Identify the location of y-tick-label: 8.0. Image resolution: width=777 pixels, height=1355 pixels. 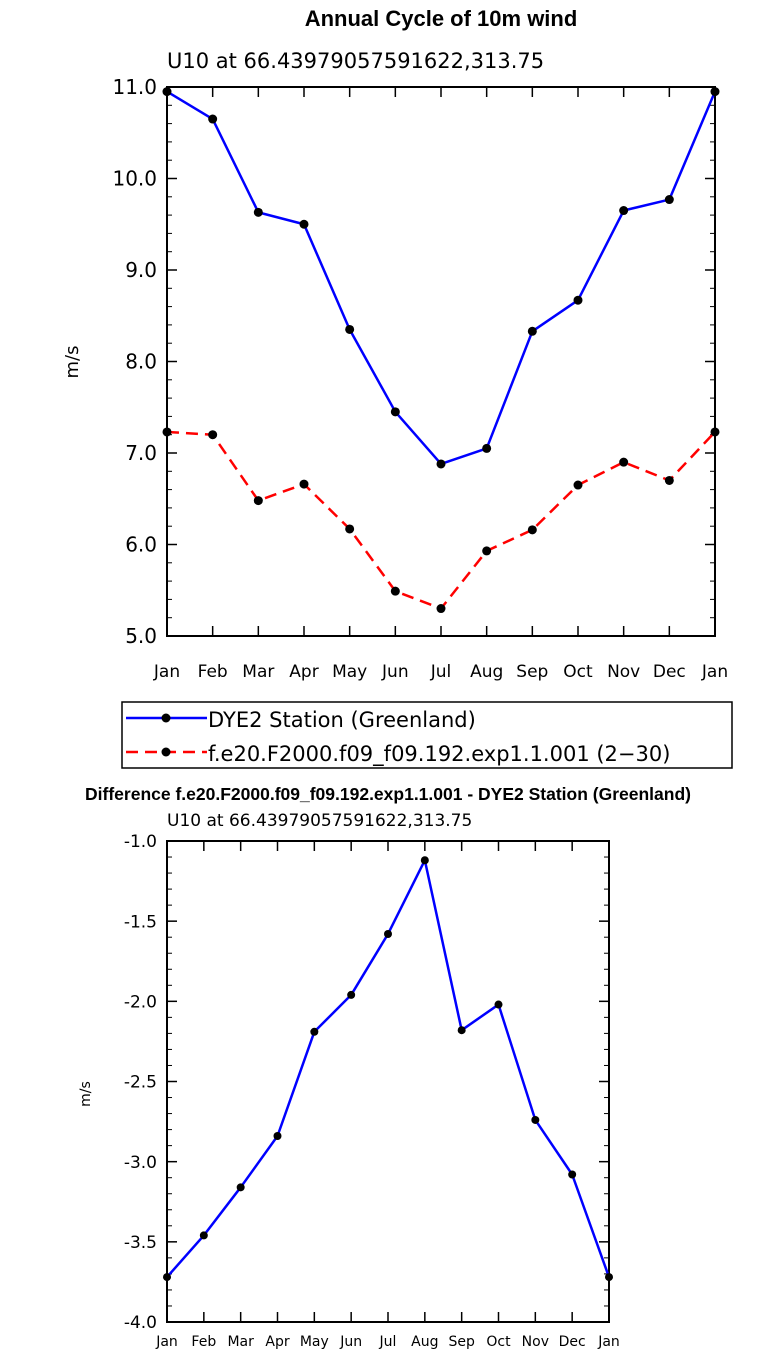
(141, 362).